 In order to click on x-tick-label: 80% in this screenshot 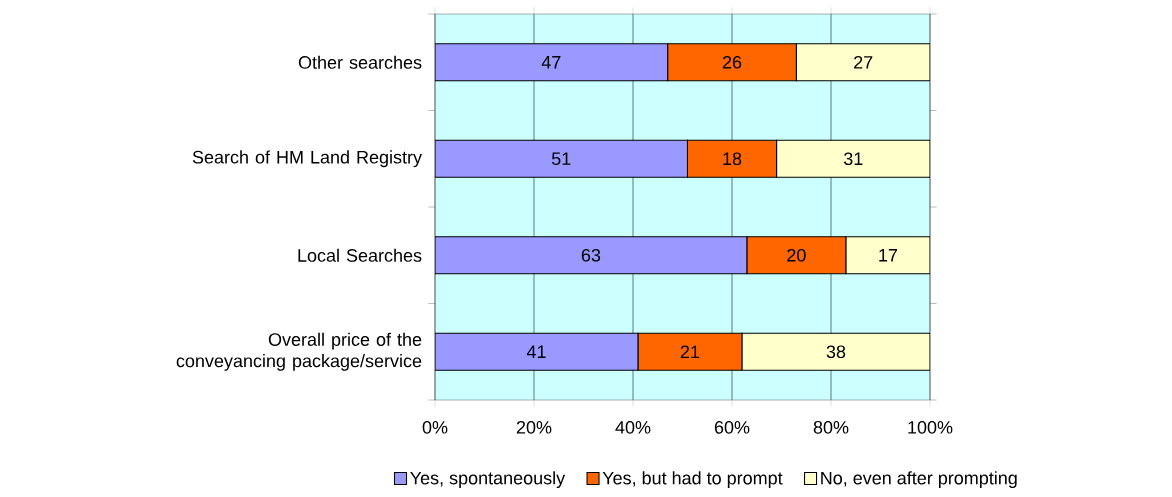, I will do `click(831, 427)`.